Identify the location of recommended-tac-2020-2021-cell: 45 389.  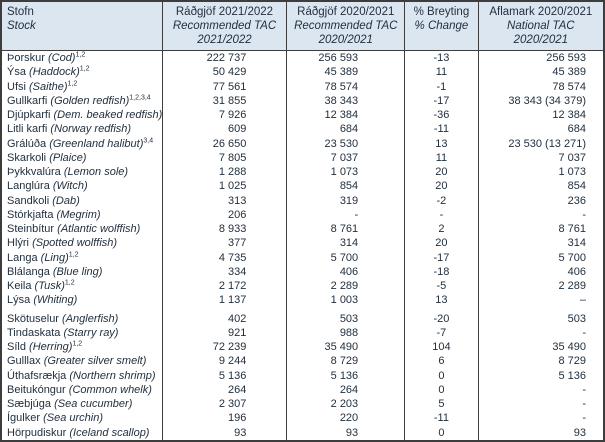
(345, 72).